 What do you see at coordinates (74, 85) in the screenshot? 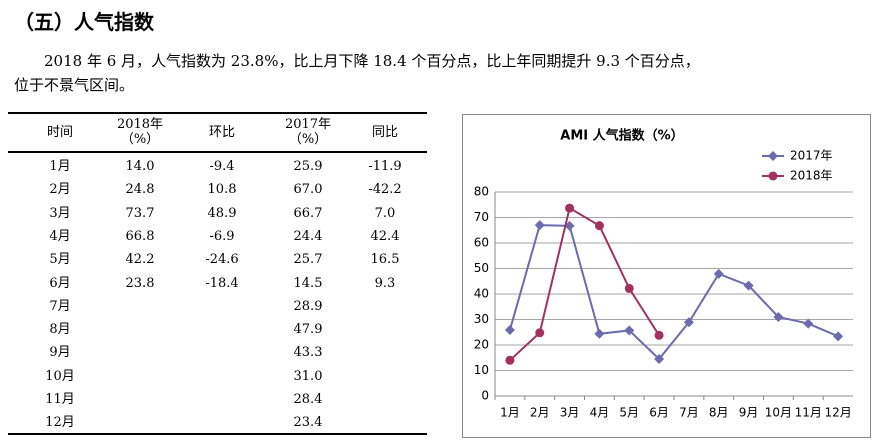
I see `paragraph-line: 位于不景气区间。` at bounding box center [74, 85].